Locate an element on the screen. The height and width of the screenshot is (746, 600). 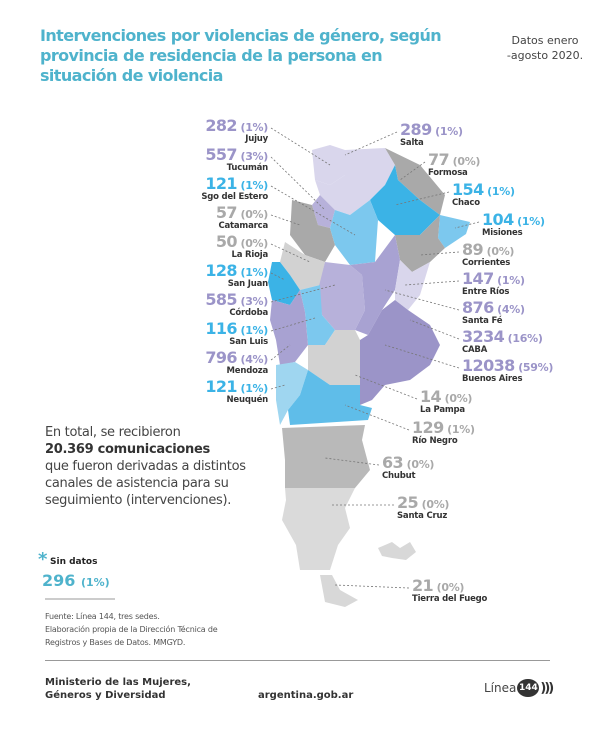
region-jujuy is located at coordinates (328, 165).